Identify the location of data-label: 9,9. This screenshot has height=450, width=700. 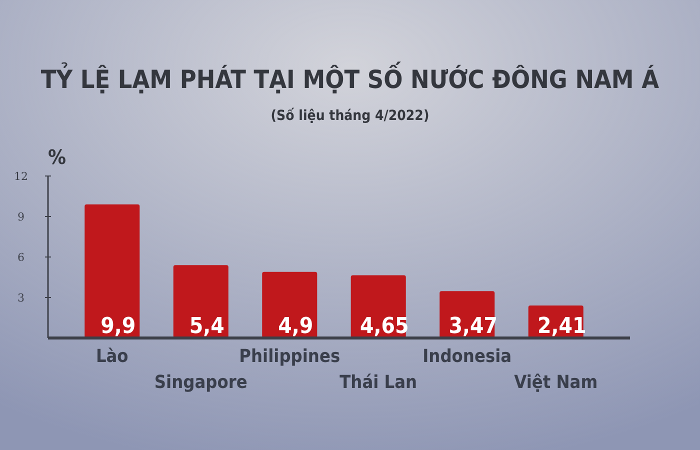
(118, 326).